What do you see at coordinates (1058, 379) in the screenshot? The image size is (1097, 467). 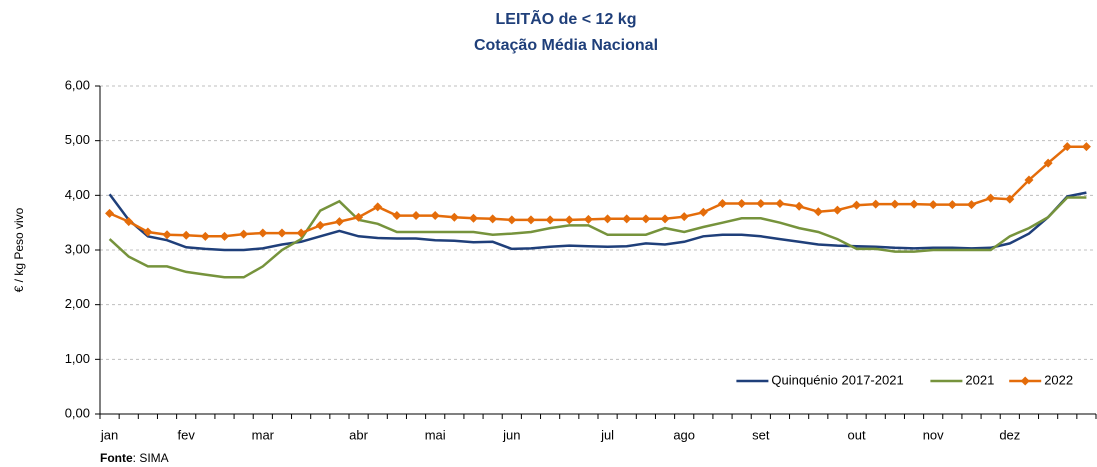 I see `legend-label: 2022` at bounding box center [1058, 379].